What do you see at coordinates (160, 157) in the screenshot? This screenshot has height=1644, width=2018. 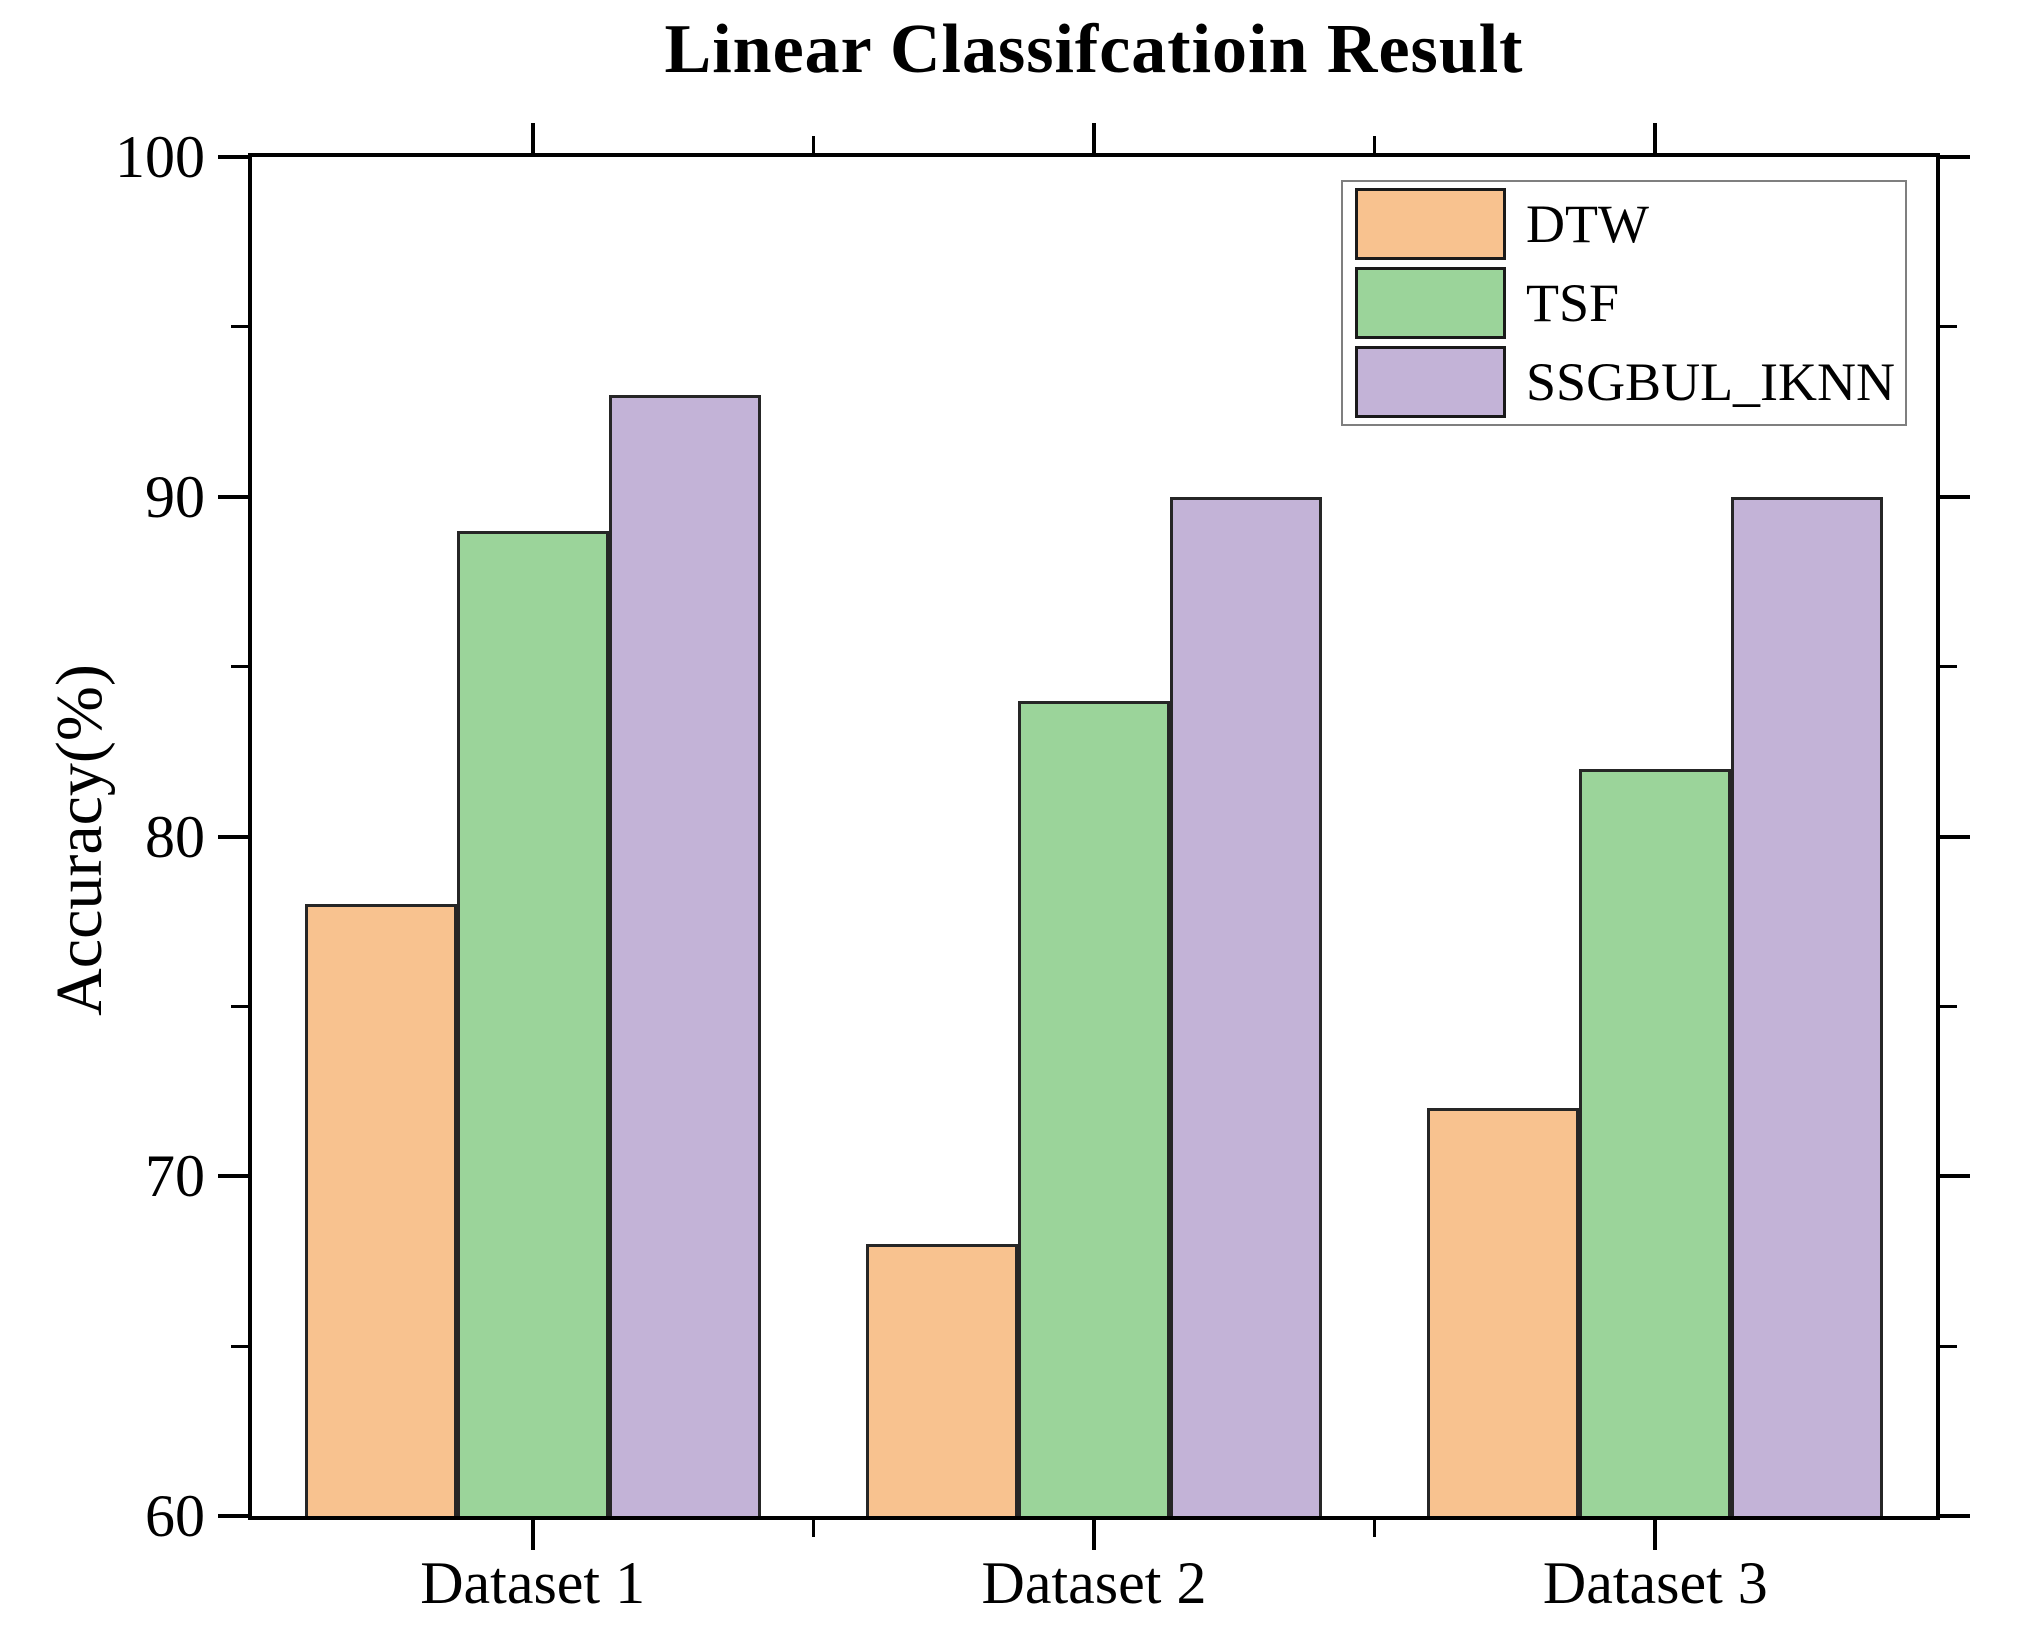 I see `y-tick-label: 100` at bounding box center [160, 157].